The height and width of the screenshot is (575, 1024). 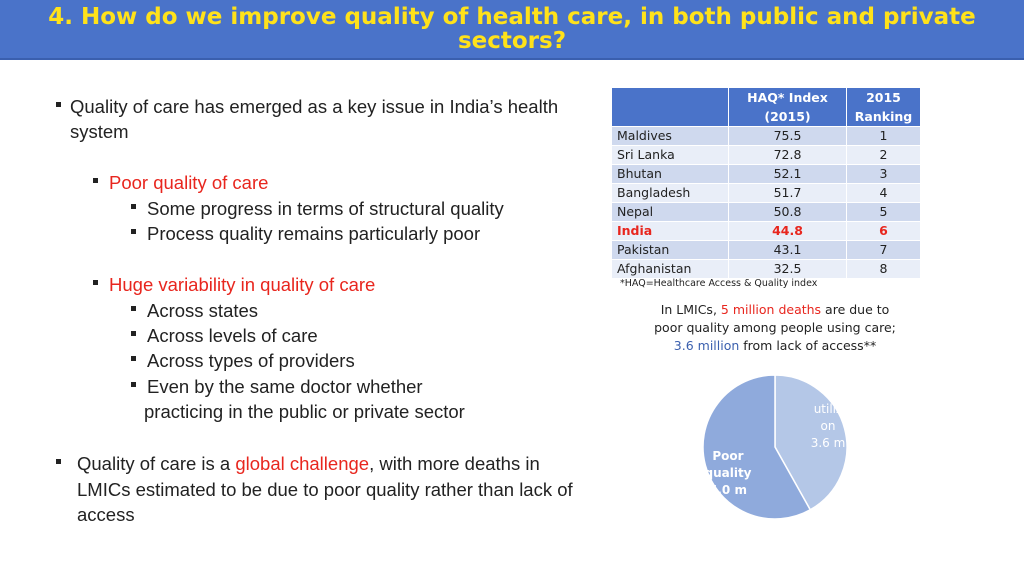 I want to click on bullet-quality-key-issue-cont: system, so click(x=99, y=131).